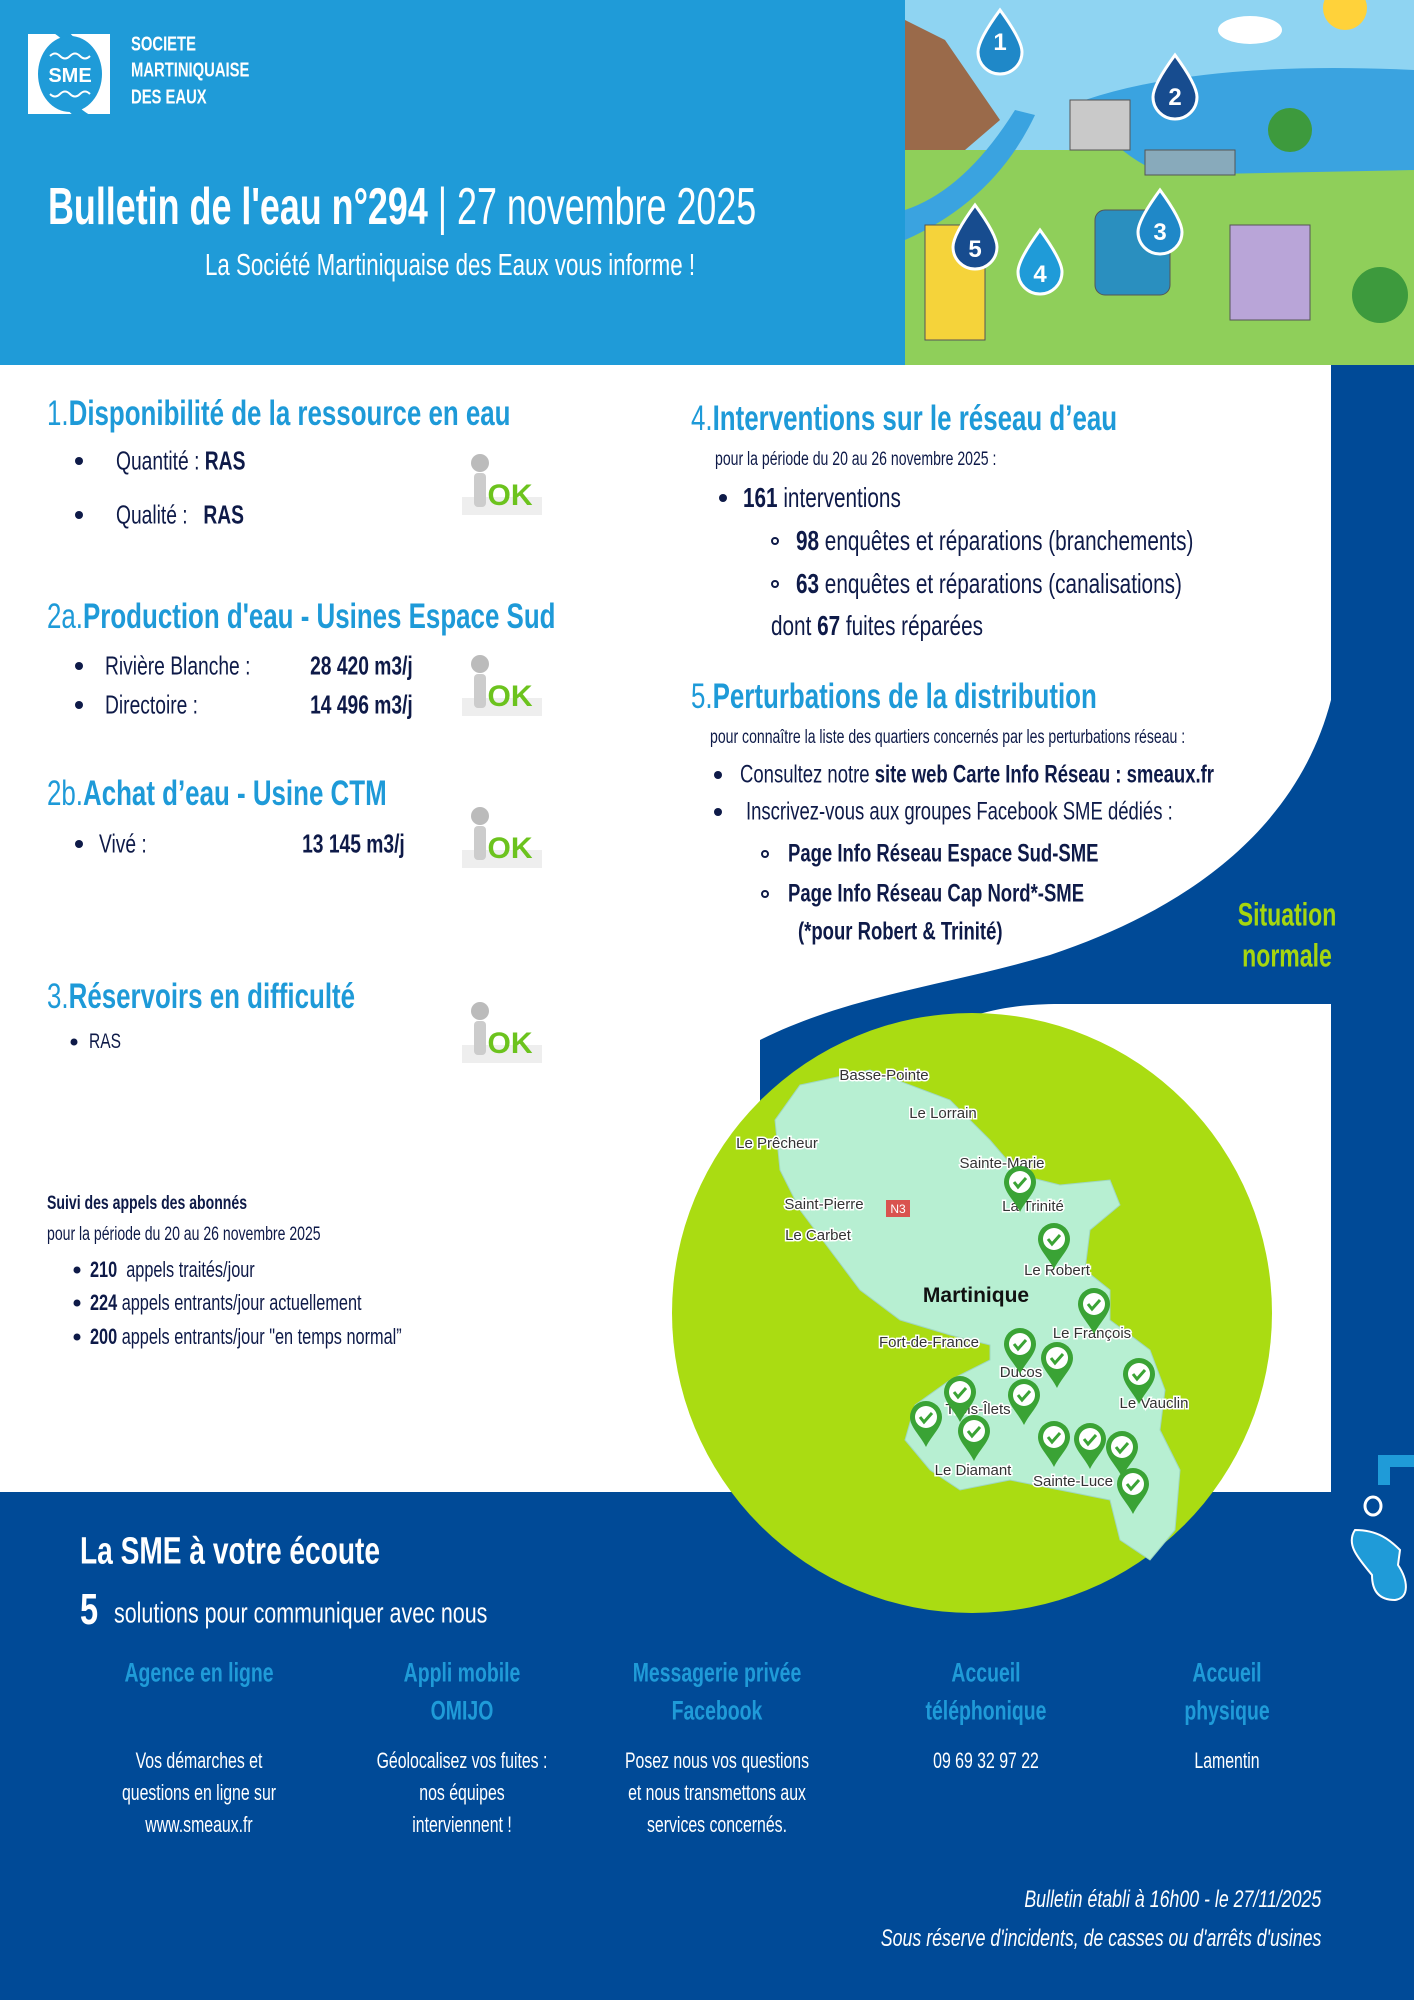 This screenshot has width=1414, height=2000. Describe the element at coordinates (1021, 1372) in the screenshot. I see `map-place-label: Ducos` at that location.